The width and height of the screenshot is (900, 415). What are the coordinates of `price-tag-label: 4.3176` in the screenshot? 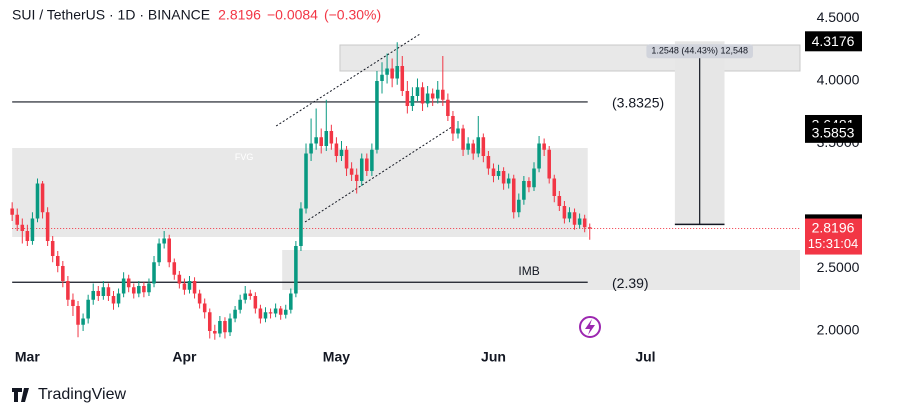 It's located at (833, 41).